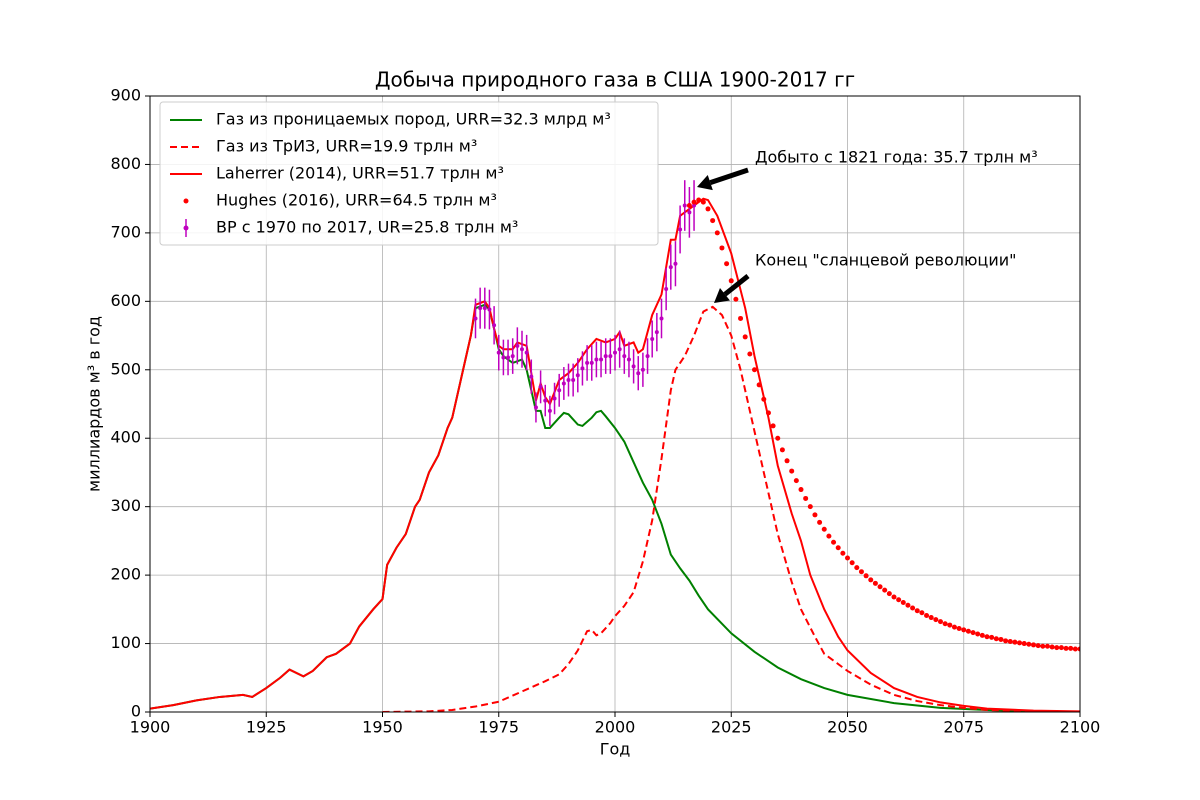 Image resolution: width=1200 pixels, height=800 pixels. What do you see at coordinates (136, 711) in the screenshot?
I see `y-tick-label: 0` at bounding box center [136, 711].